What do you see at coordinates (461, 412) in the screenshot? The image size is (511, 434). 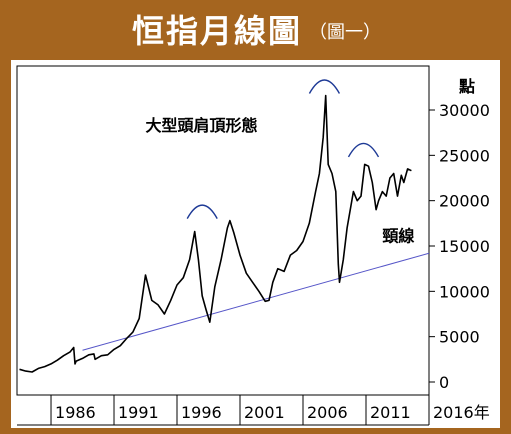 I see `x-tick-label: 2016年` at bounding box center [461, 412].